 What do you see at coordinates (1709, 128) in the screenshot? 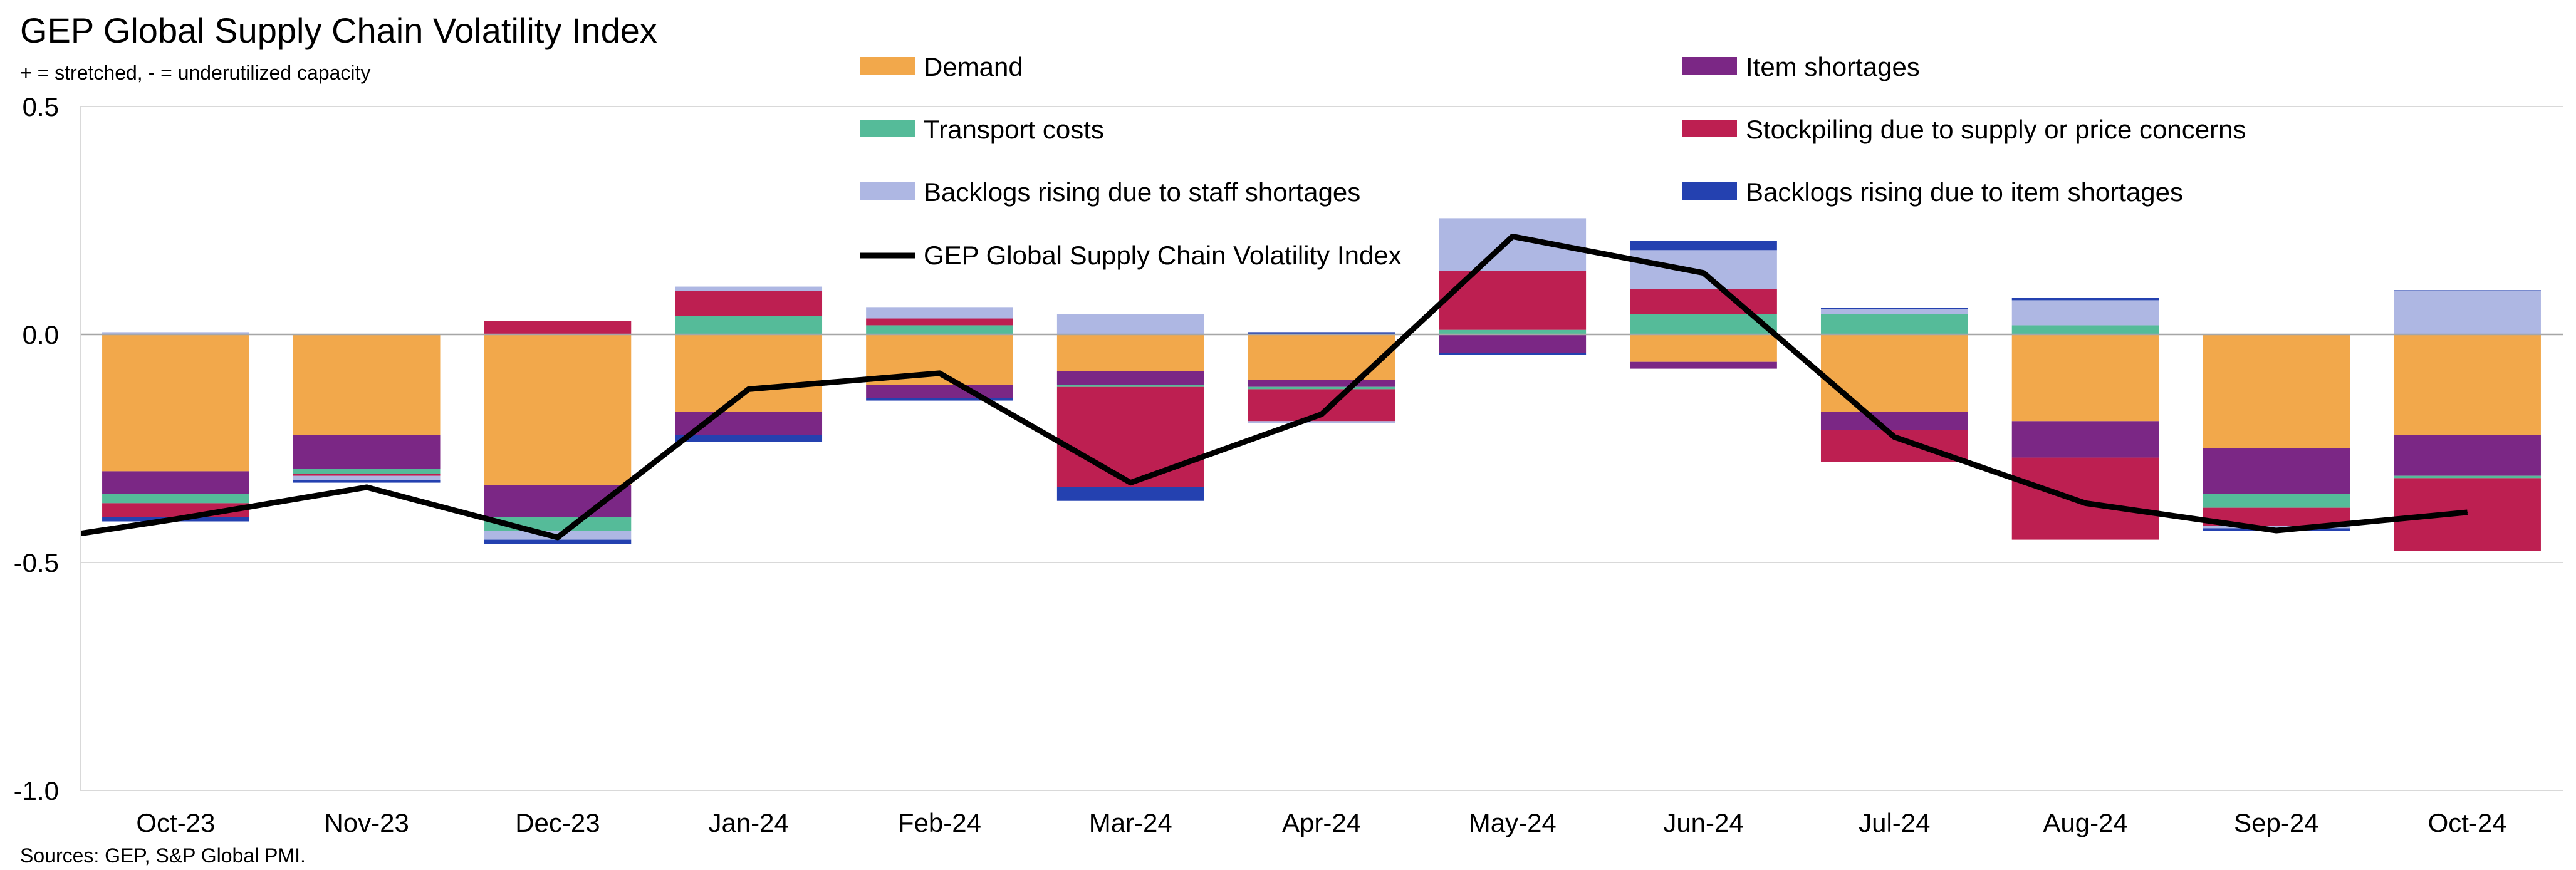
I see `legend-swatch-stockpiling-due-to-supply-or-price-concerns` at bounding box center [1709, 128].